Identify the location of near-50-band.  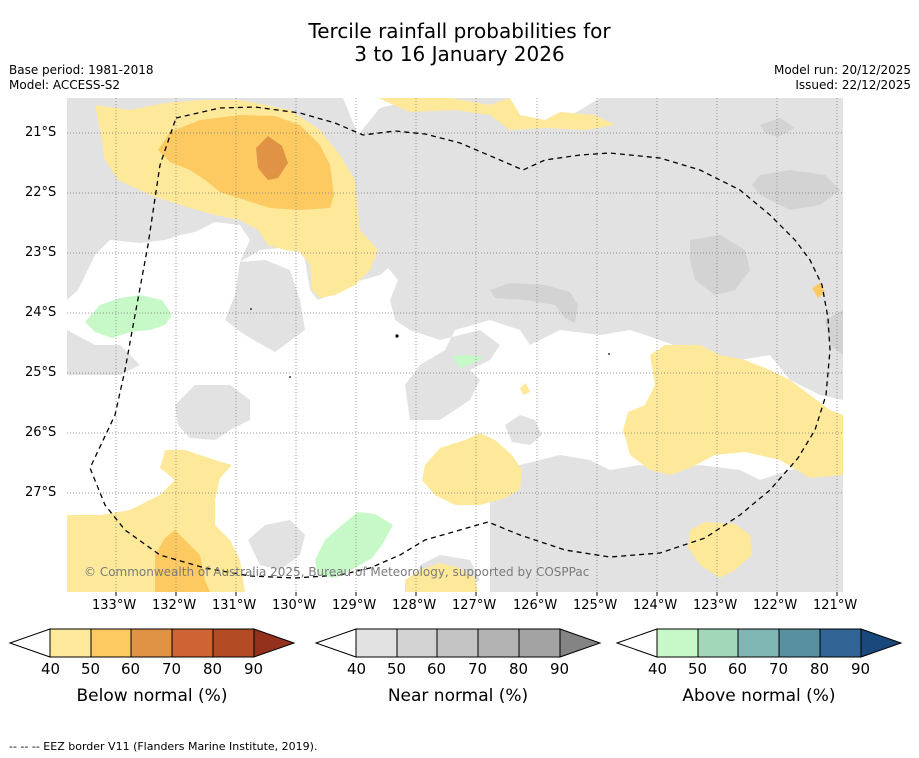
(534, 303).